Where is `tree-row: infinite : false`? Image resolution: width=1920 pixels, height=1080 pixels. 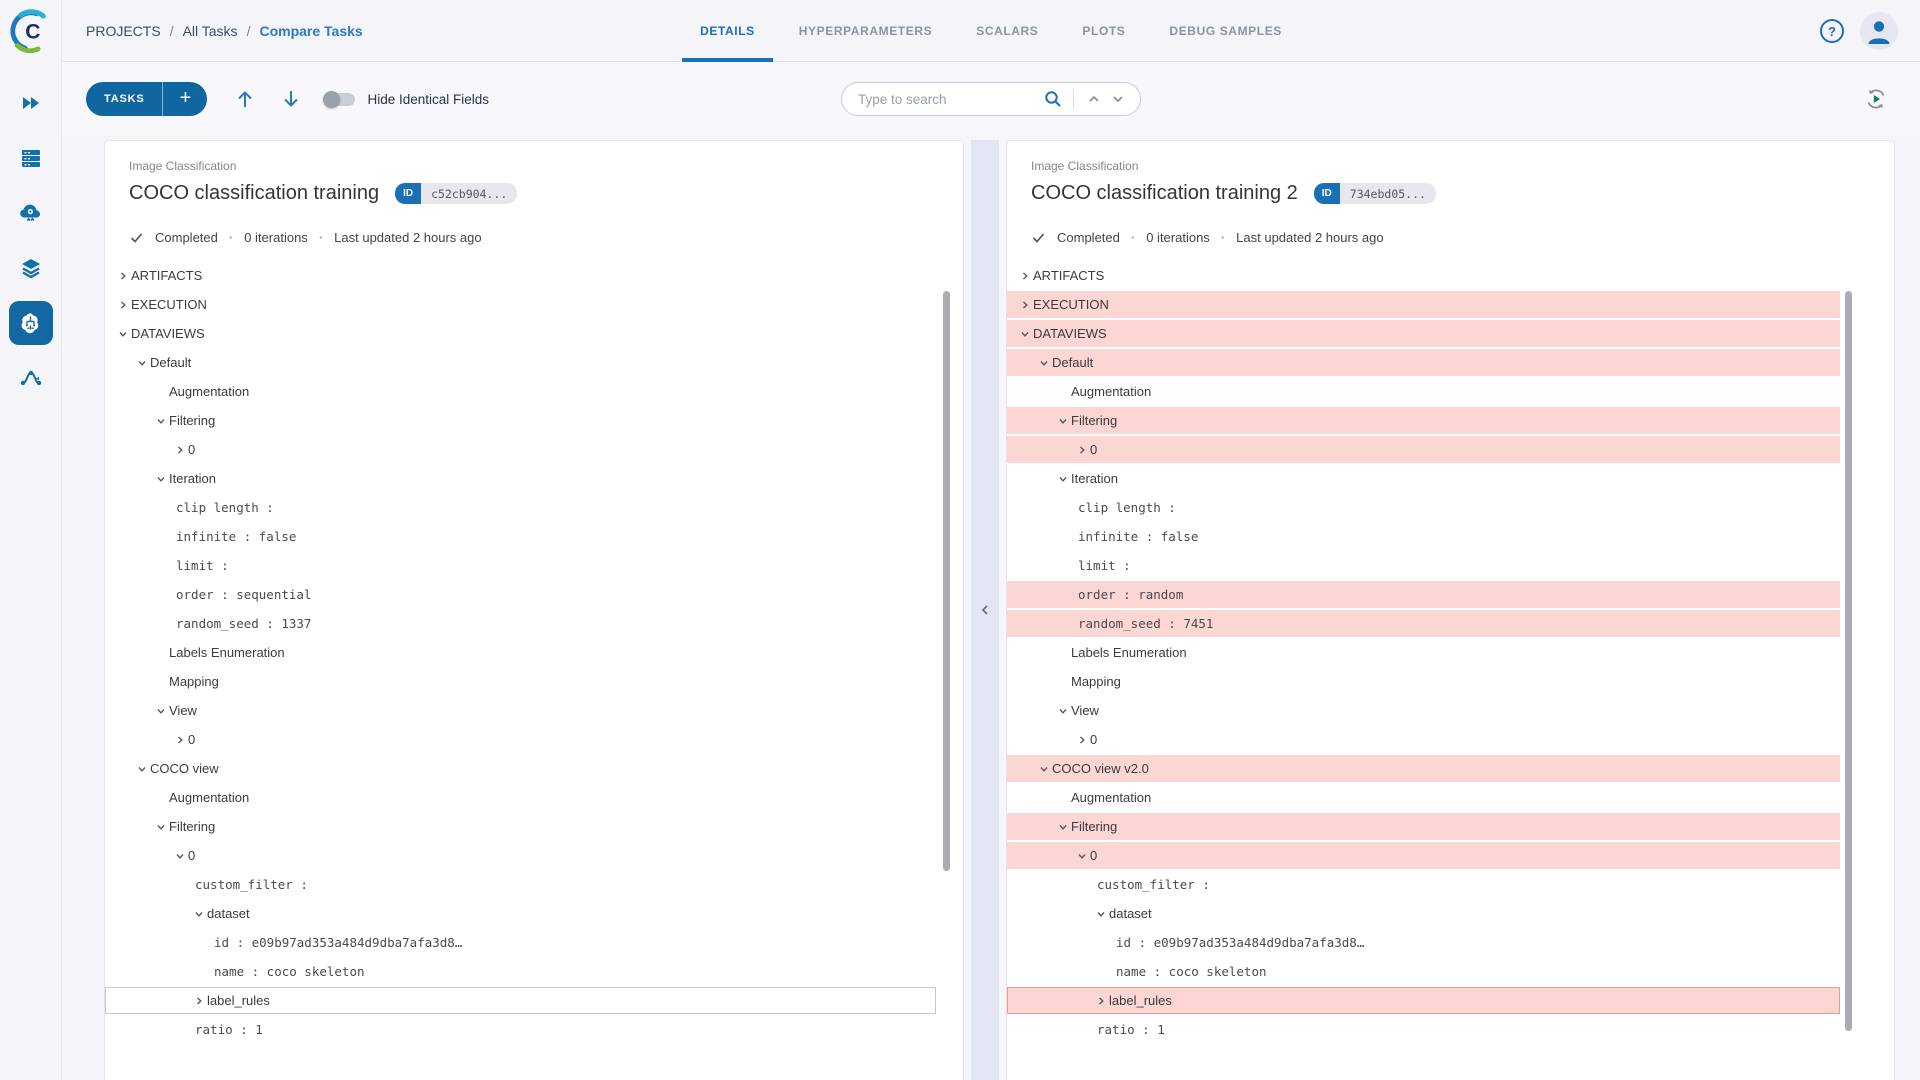
tree-row: infinite : false is located at coordinates (1138, 536).